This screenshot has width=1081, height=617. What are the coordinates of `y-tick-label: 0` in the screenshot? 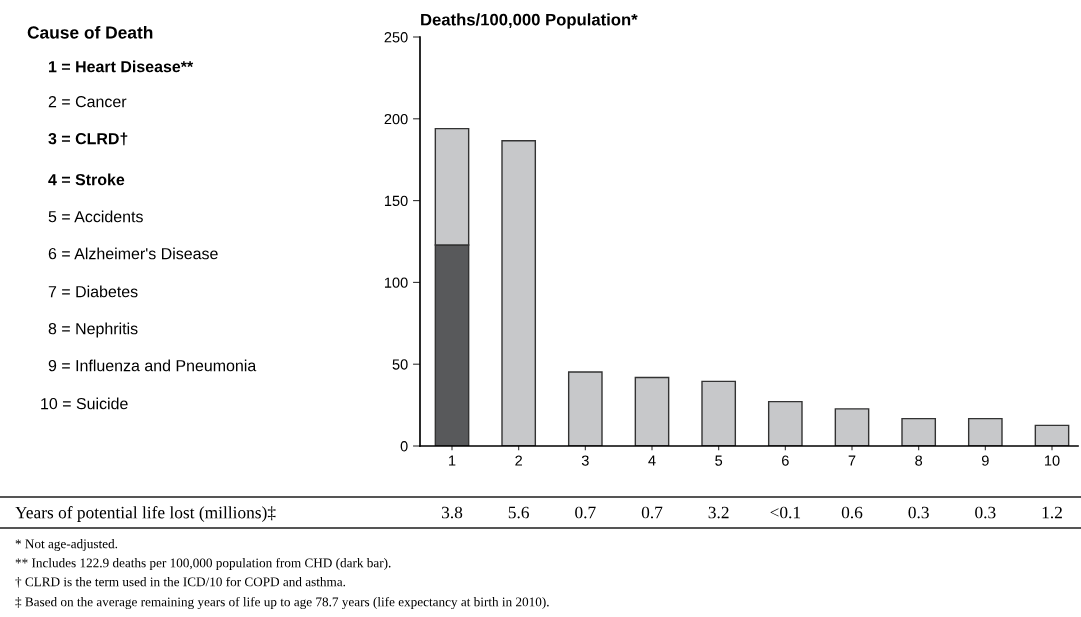 It's located at (404, 446).